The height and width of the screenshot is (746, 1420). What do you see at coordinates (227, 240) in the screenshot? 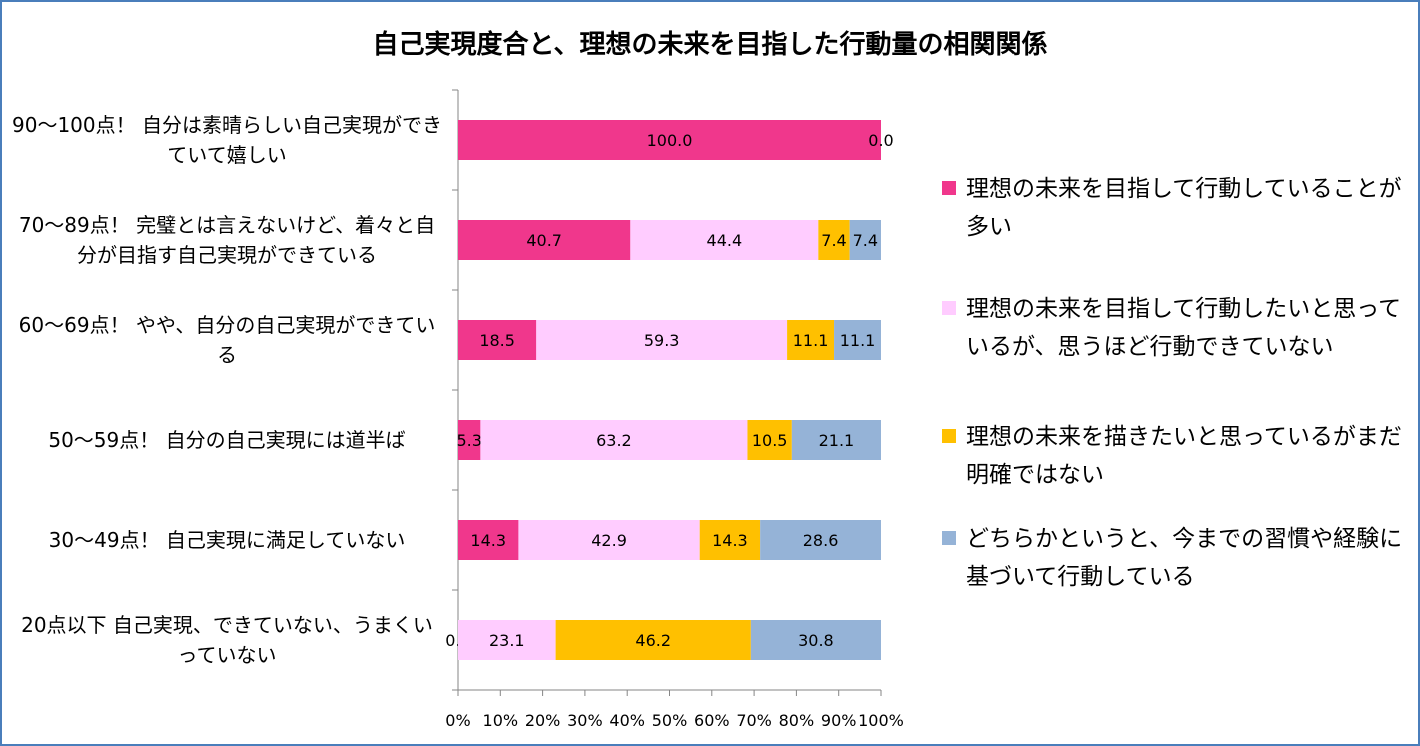
I see `category-label: 70～89点！ 完璧とは言えないけど、着々と自分が目指す自己実現ができている` at bounding box center [227, 240].